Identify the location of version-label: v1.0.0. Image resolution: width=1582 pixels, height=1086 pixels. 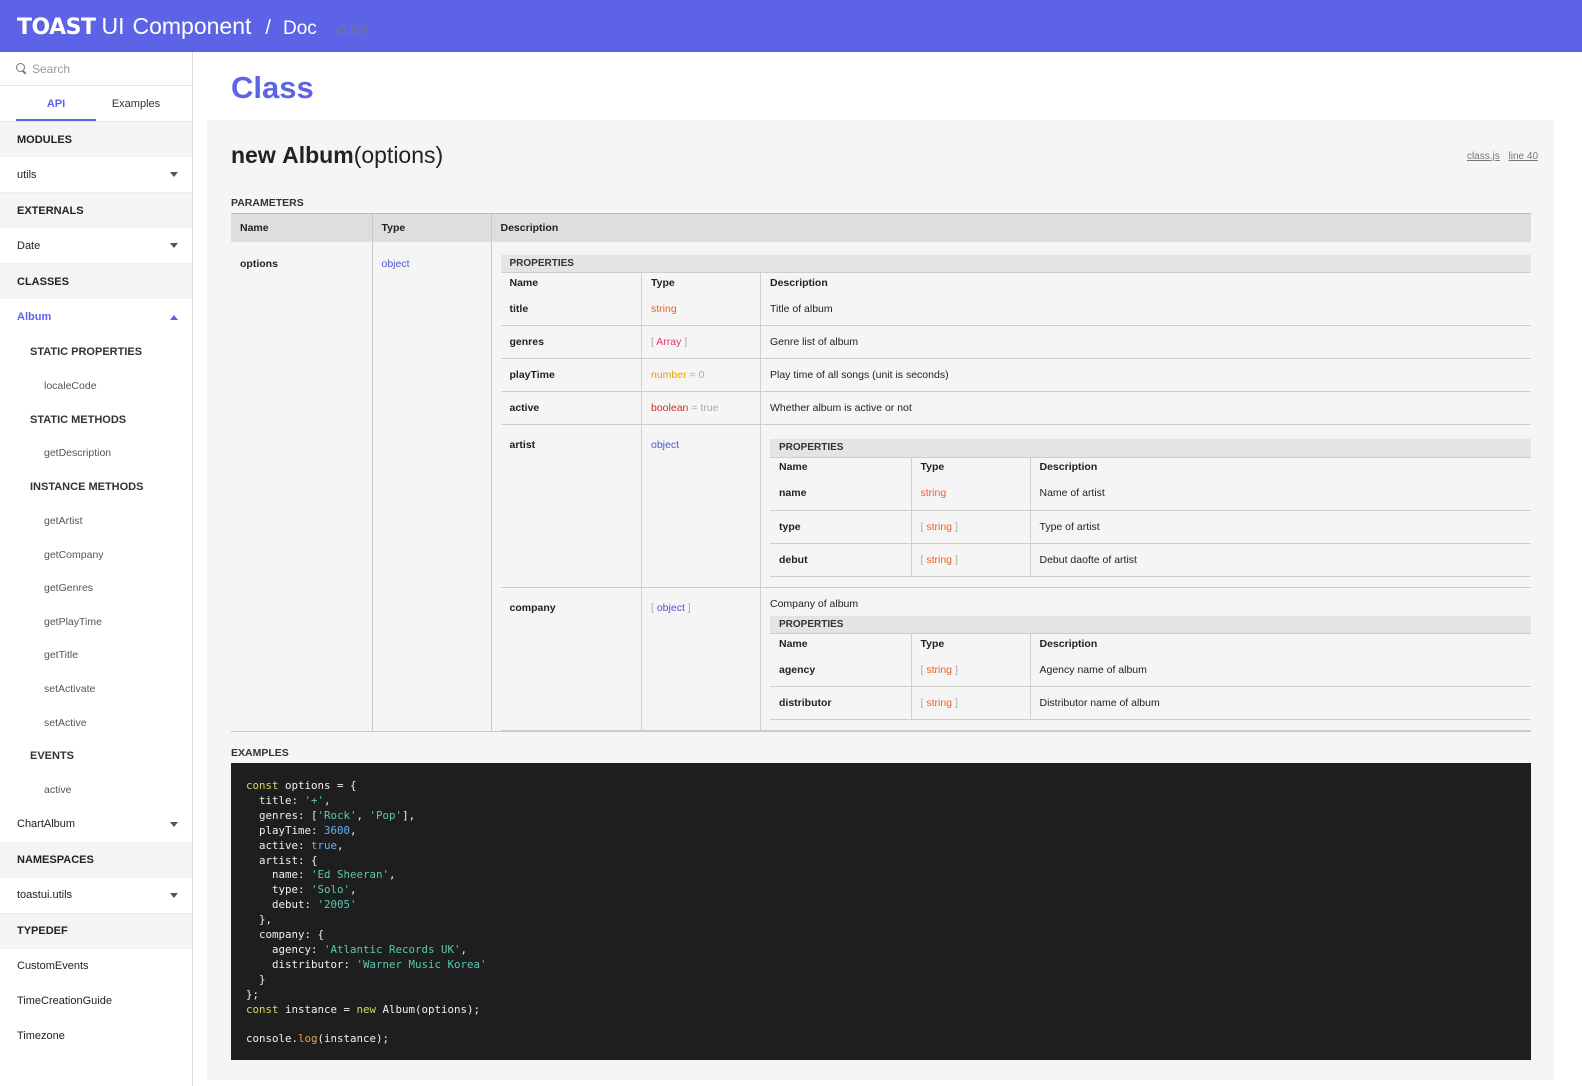
(351, 30).